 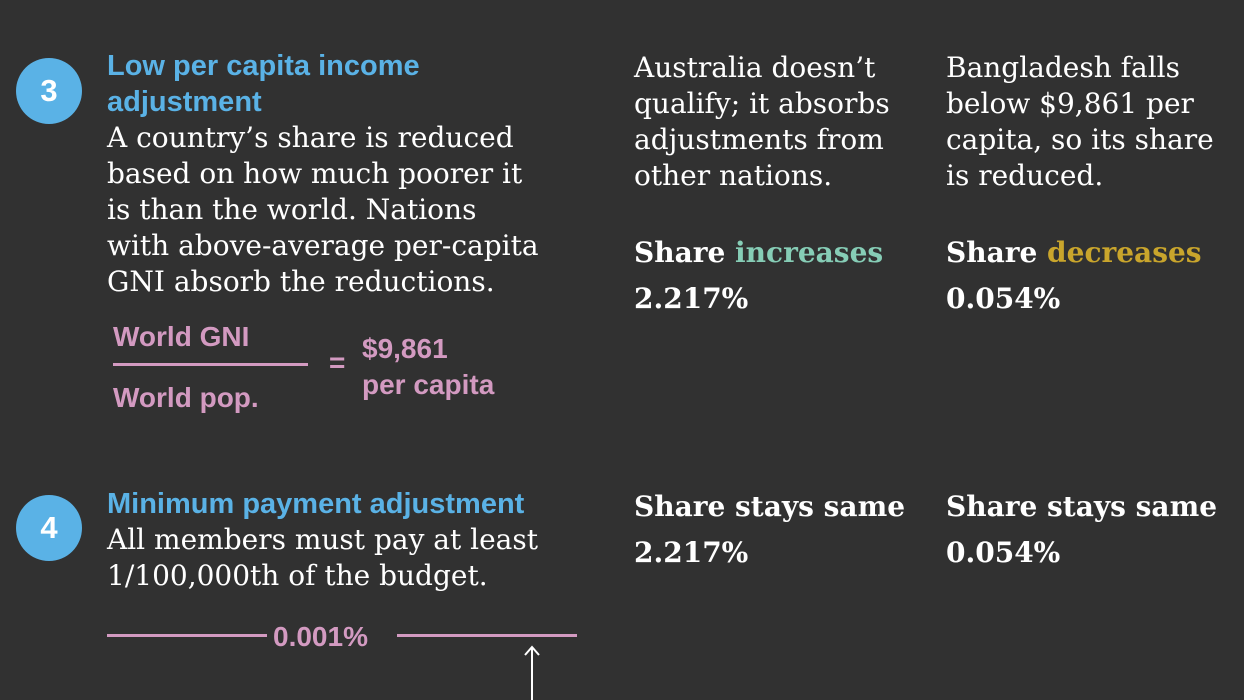 I want to click on step-4-title: Minimum payment adjustment, so click(x=316, y=504).